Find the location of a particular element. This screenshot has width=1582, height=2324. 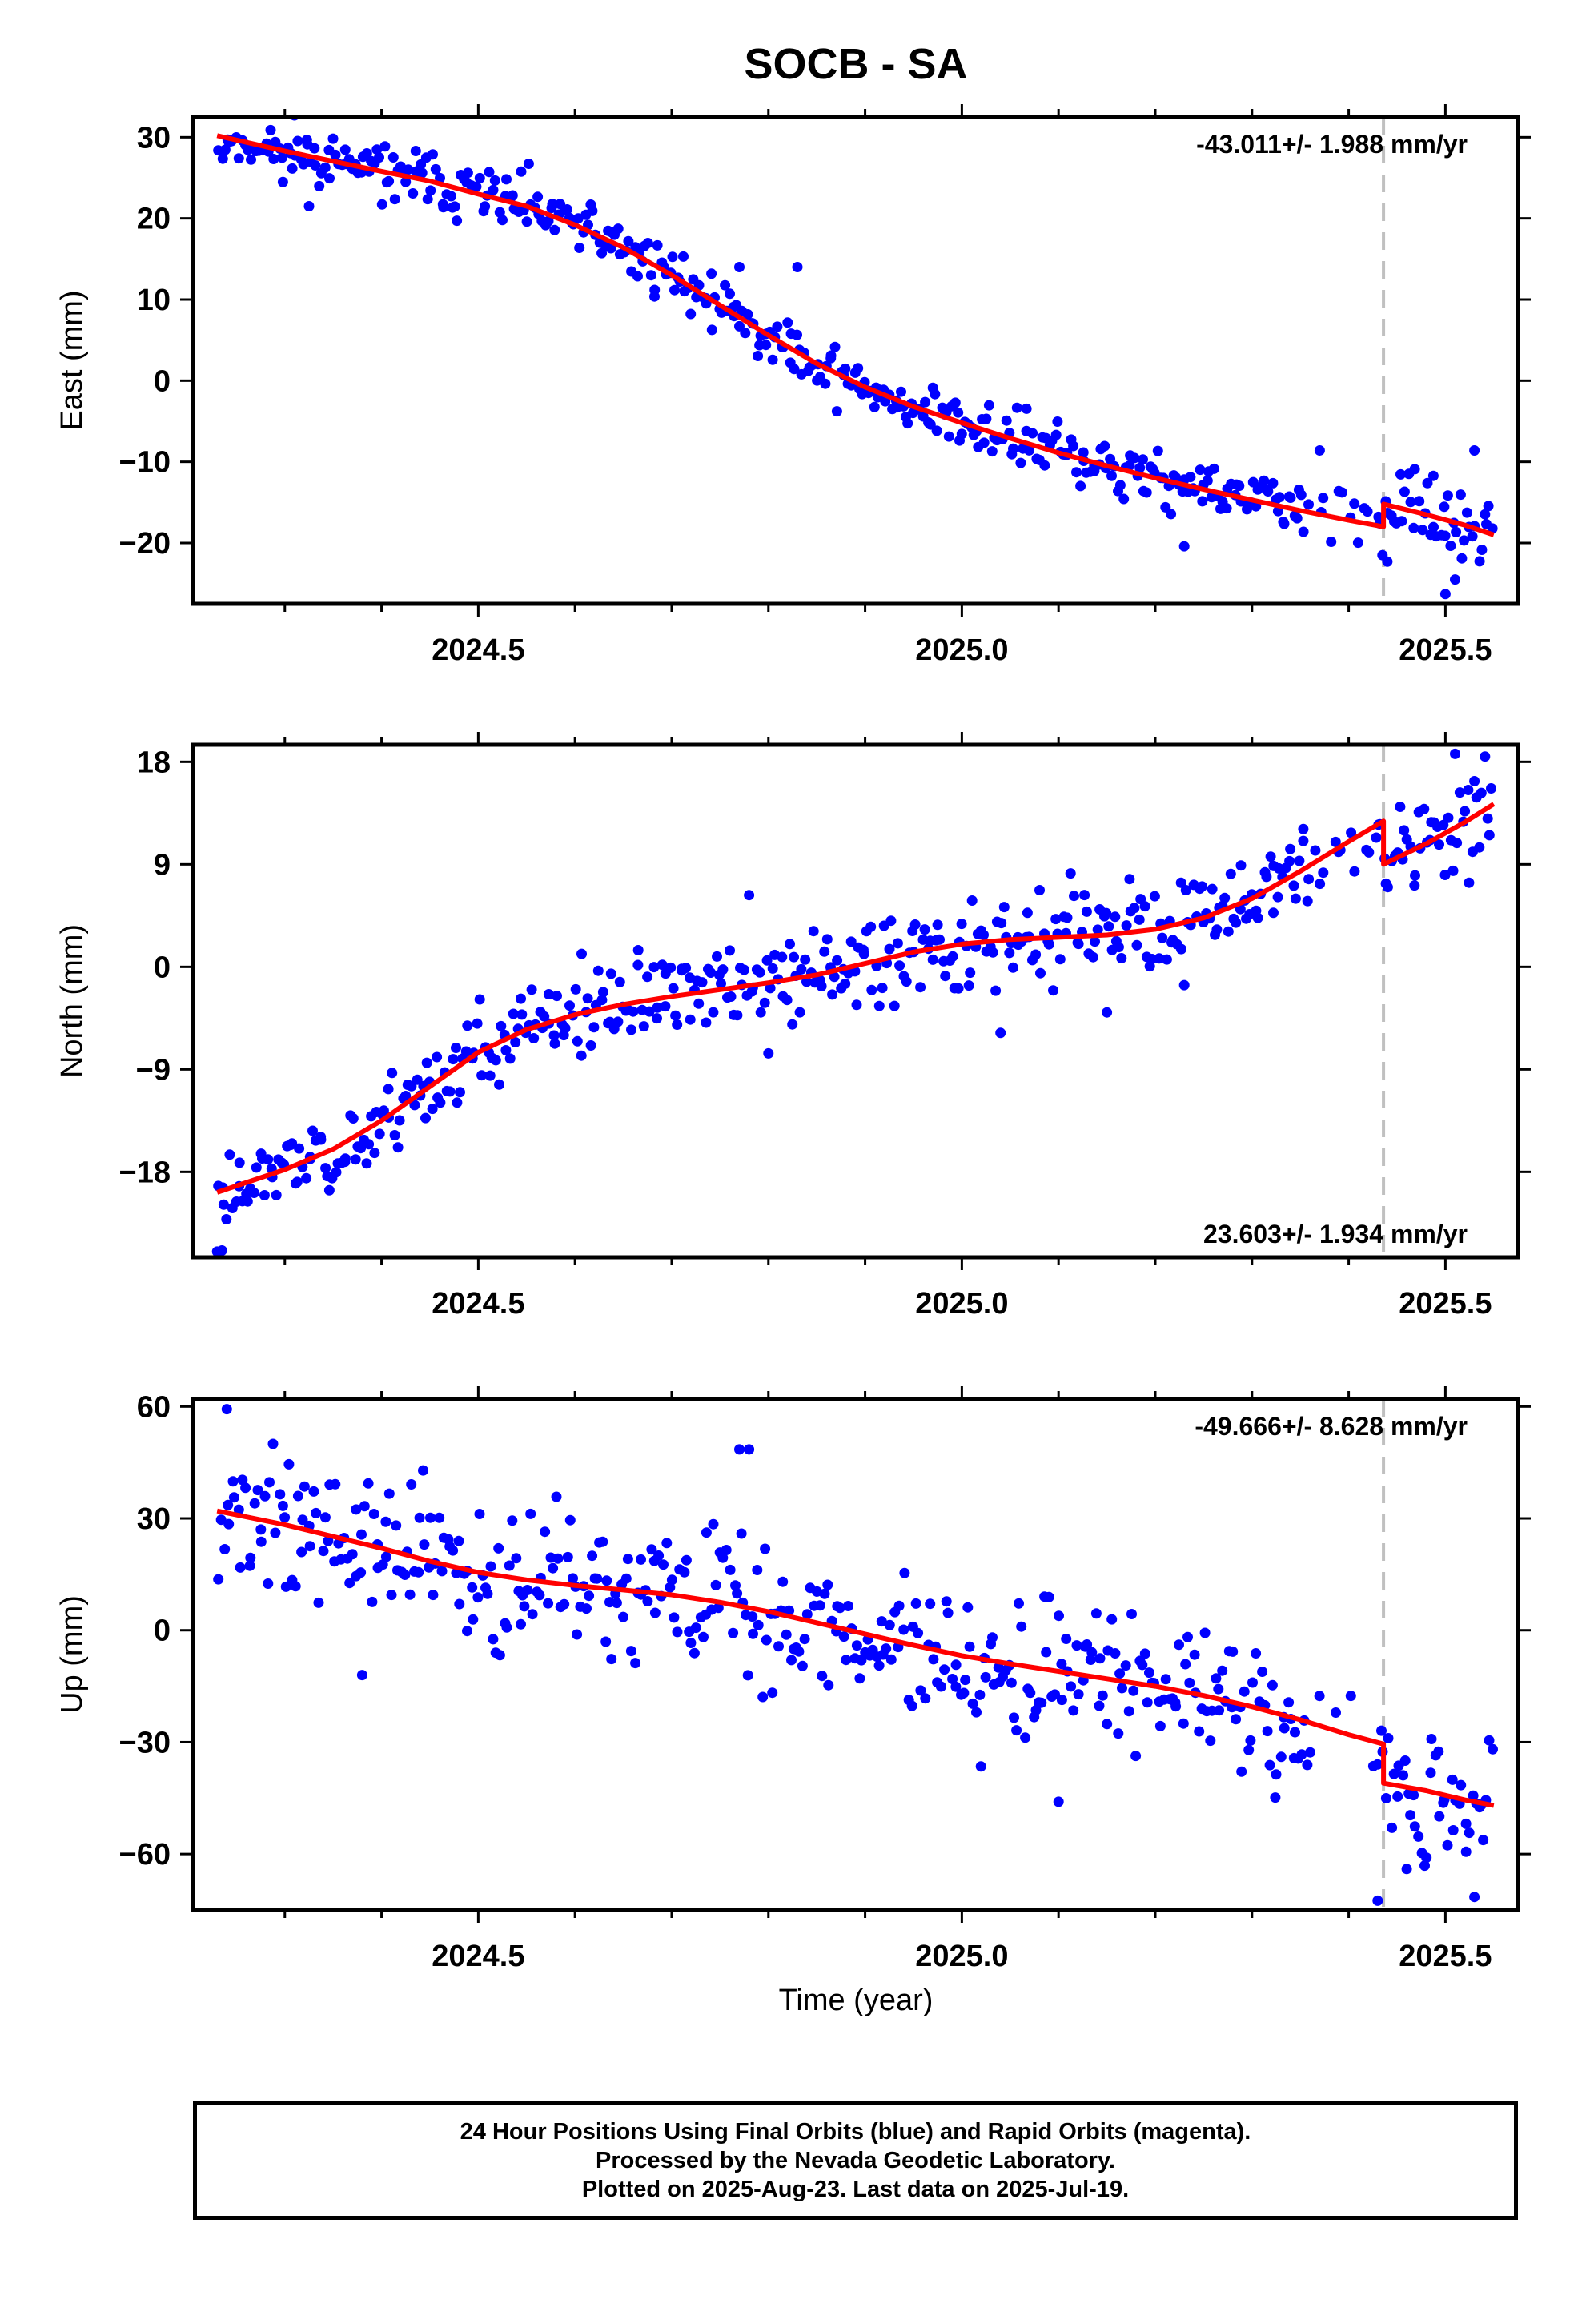

y-tick-label: −20 is located at coordinates (145, 544).